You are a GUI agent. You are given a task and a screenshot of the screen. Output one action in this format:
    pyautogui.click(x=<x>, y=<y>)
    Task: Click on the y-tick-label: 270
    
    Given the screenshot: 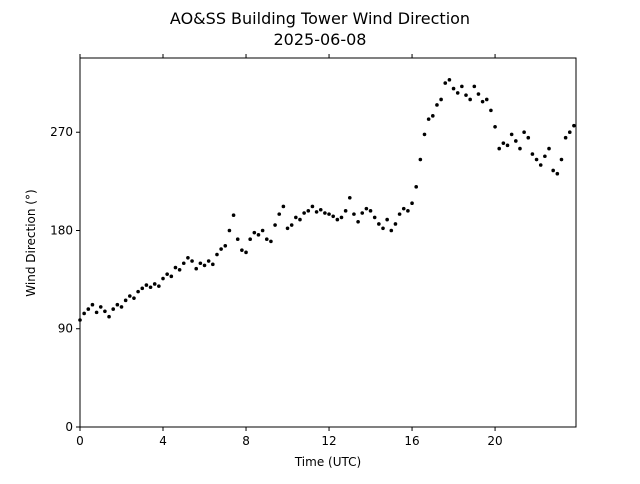 What is the action you would take?
    pyautogui.click(x=61, y=132)
    